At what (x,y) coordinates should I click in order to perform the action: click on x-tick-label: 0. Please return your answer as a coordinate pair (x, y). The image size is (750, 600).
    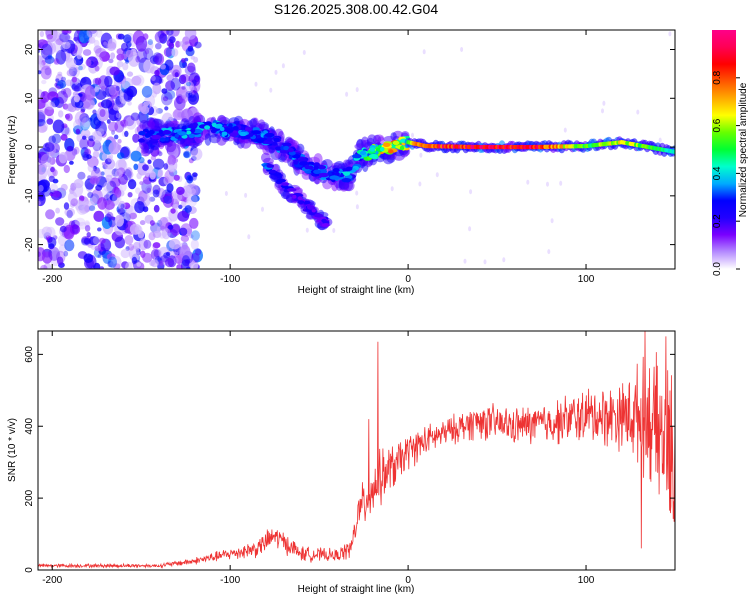
    Looking at the image, I should click on (408, 580).